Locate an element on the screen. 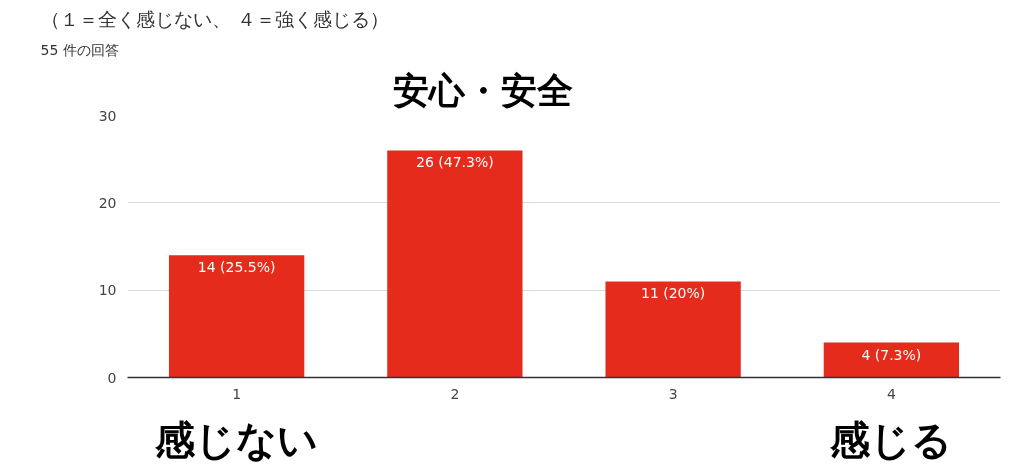 This screenshot has height=474, width=1024. y-tick-label: 10 is located at coordinates (107, 290).